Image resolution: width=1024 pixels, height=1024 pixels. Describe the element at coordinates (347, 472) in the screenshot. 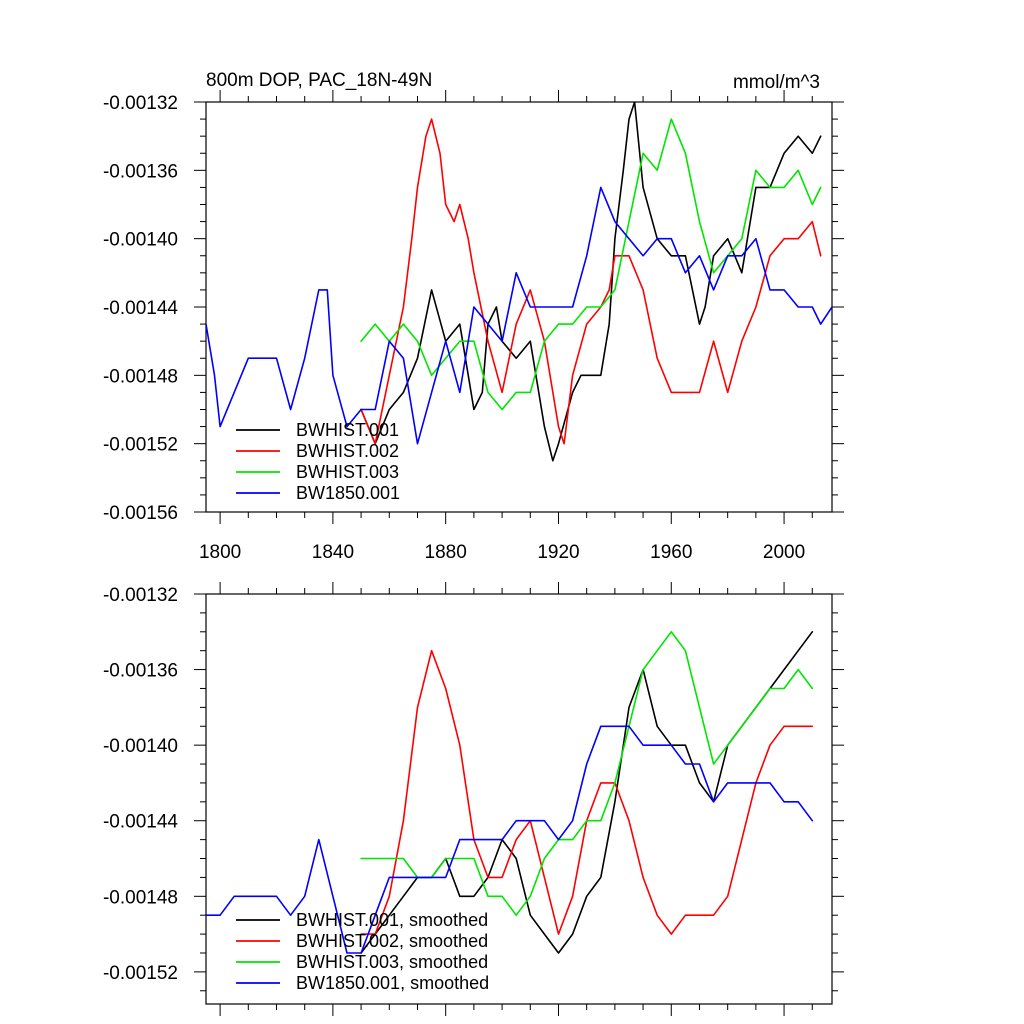

I see `legend-label: BWHIST.003` at that location.